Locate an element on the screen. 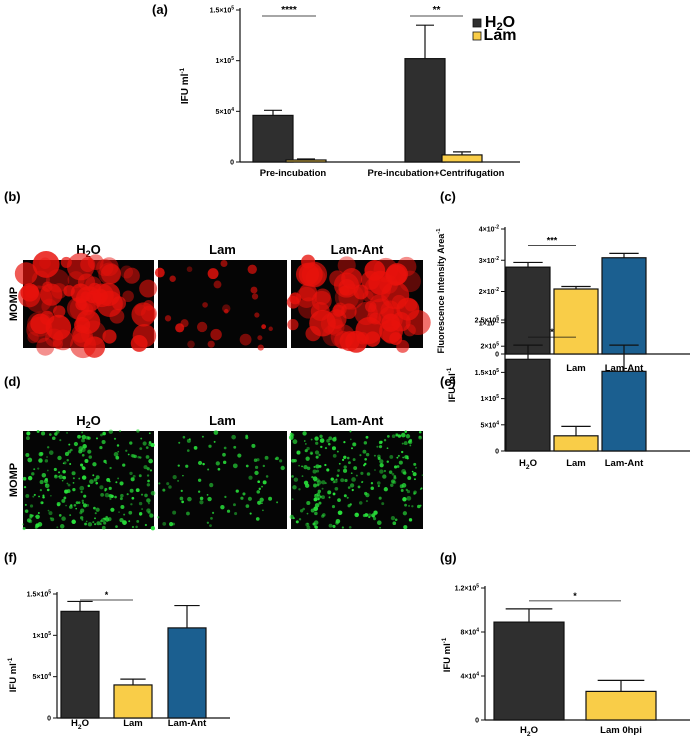  column-label: H2O is located at coordinates (88, 421).